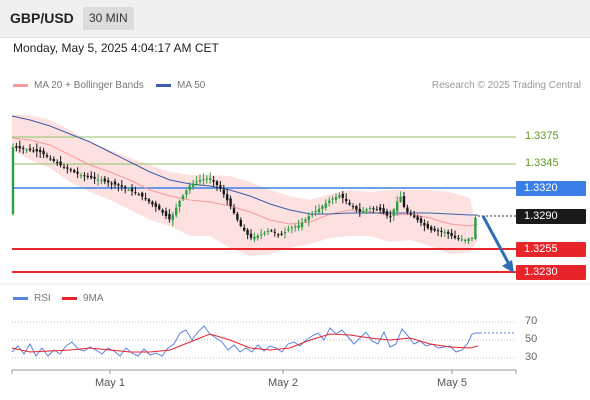 Image resolution: width=590 pixels, height=400 pixels. What do you see at coordinates (531, 321) in the screenshot?
I see `rsi-tick-70: 70` at bounding box center [531, 321].